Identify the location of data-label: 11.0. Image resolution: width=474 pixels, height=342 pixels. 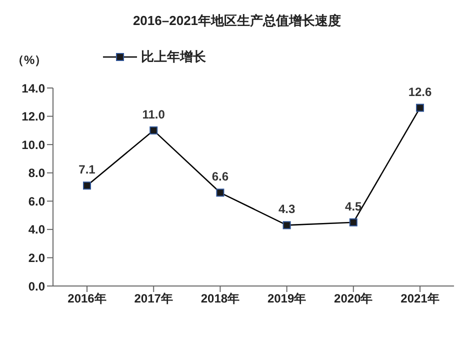
(154, 114).